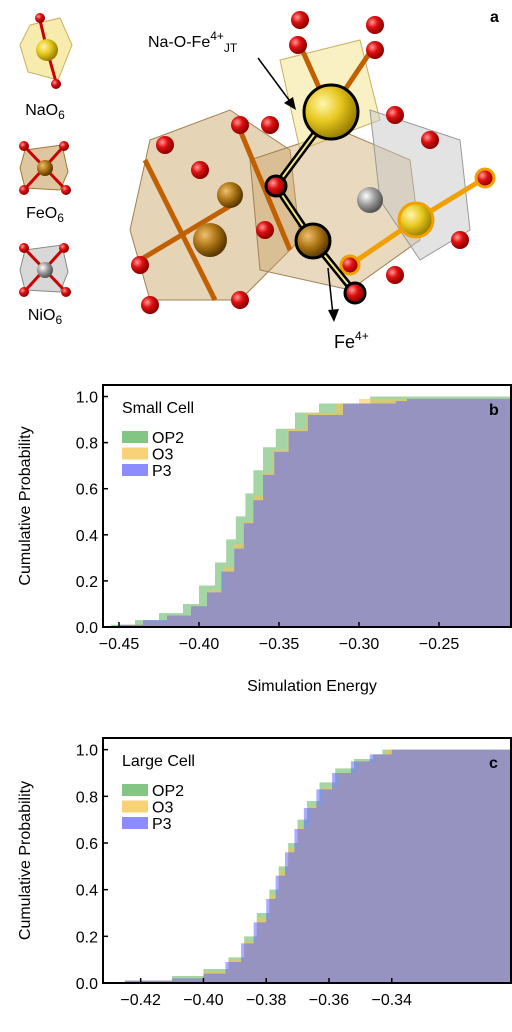  I want to click on chart-title: Small Cell, so click(158, 408).